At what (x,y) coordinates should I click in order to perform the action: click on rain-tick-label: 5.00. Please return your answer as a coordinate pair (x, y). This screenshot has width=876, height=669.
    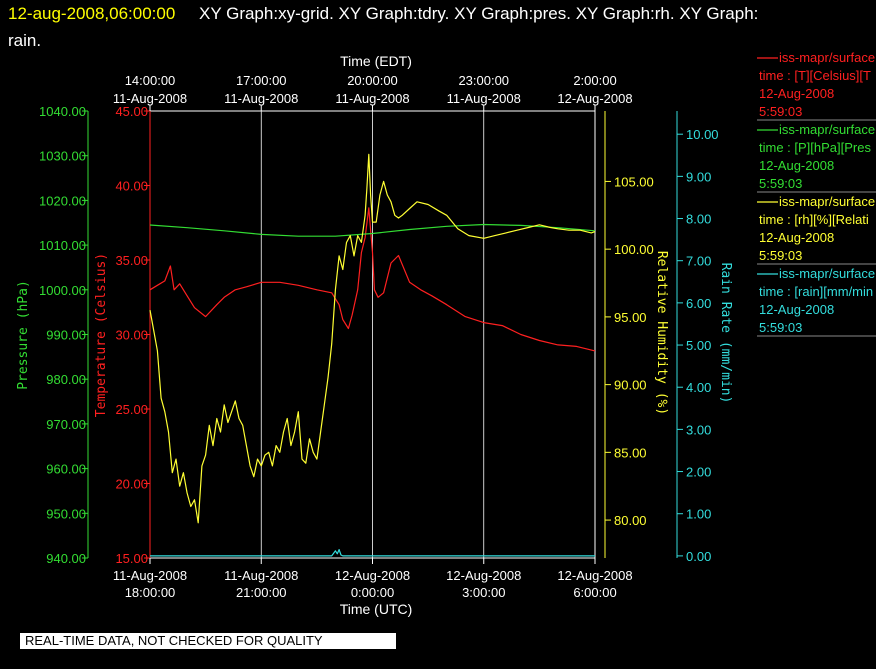
    Looking at the image, I should click on (698, 345).